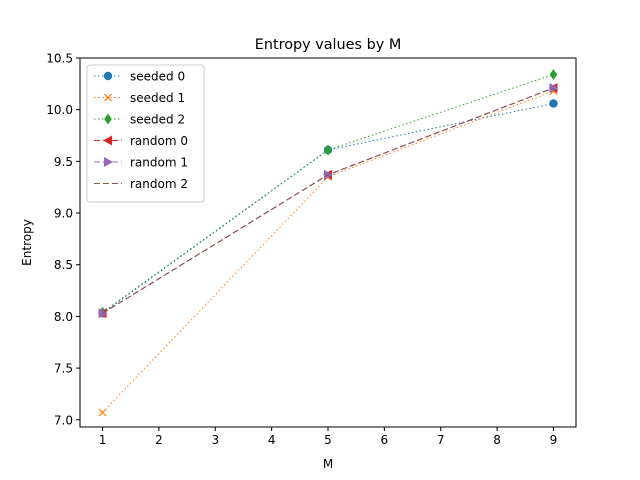 Image resolution: width=640 pixels, height=480 pixels. Describe the element at coordinates (159, 184) in the screenshot. I see `legend-label: random 2` at that location.